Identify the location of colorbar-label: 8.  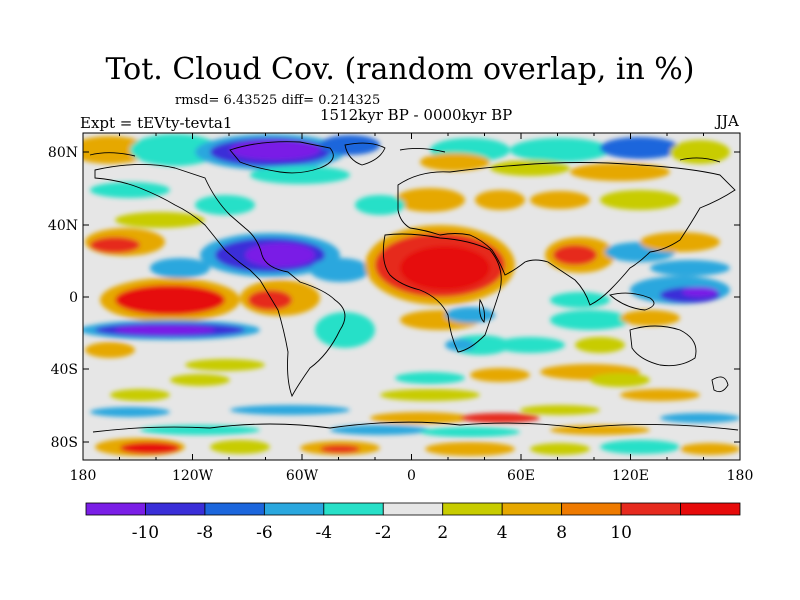
(561, 533).